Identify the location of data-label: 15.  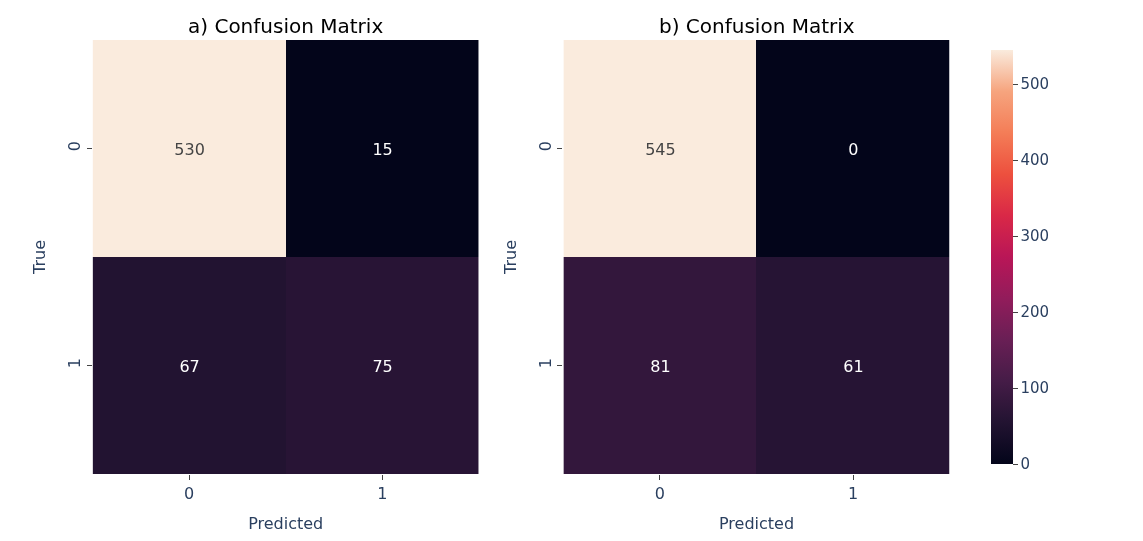
(382, 149).